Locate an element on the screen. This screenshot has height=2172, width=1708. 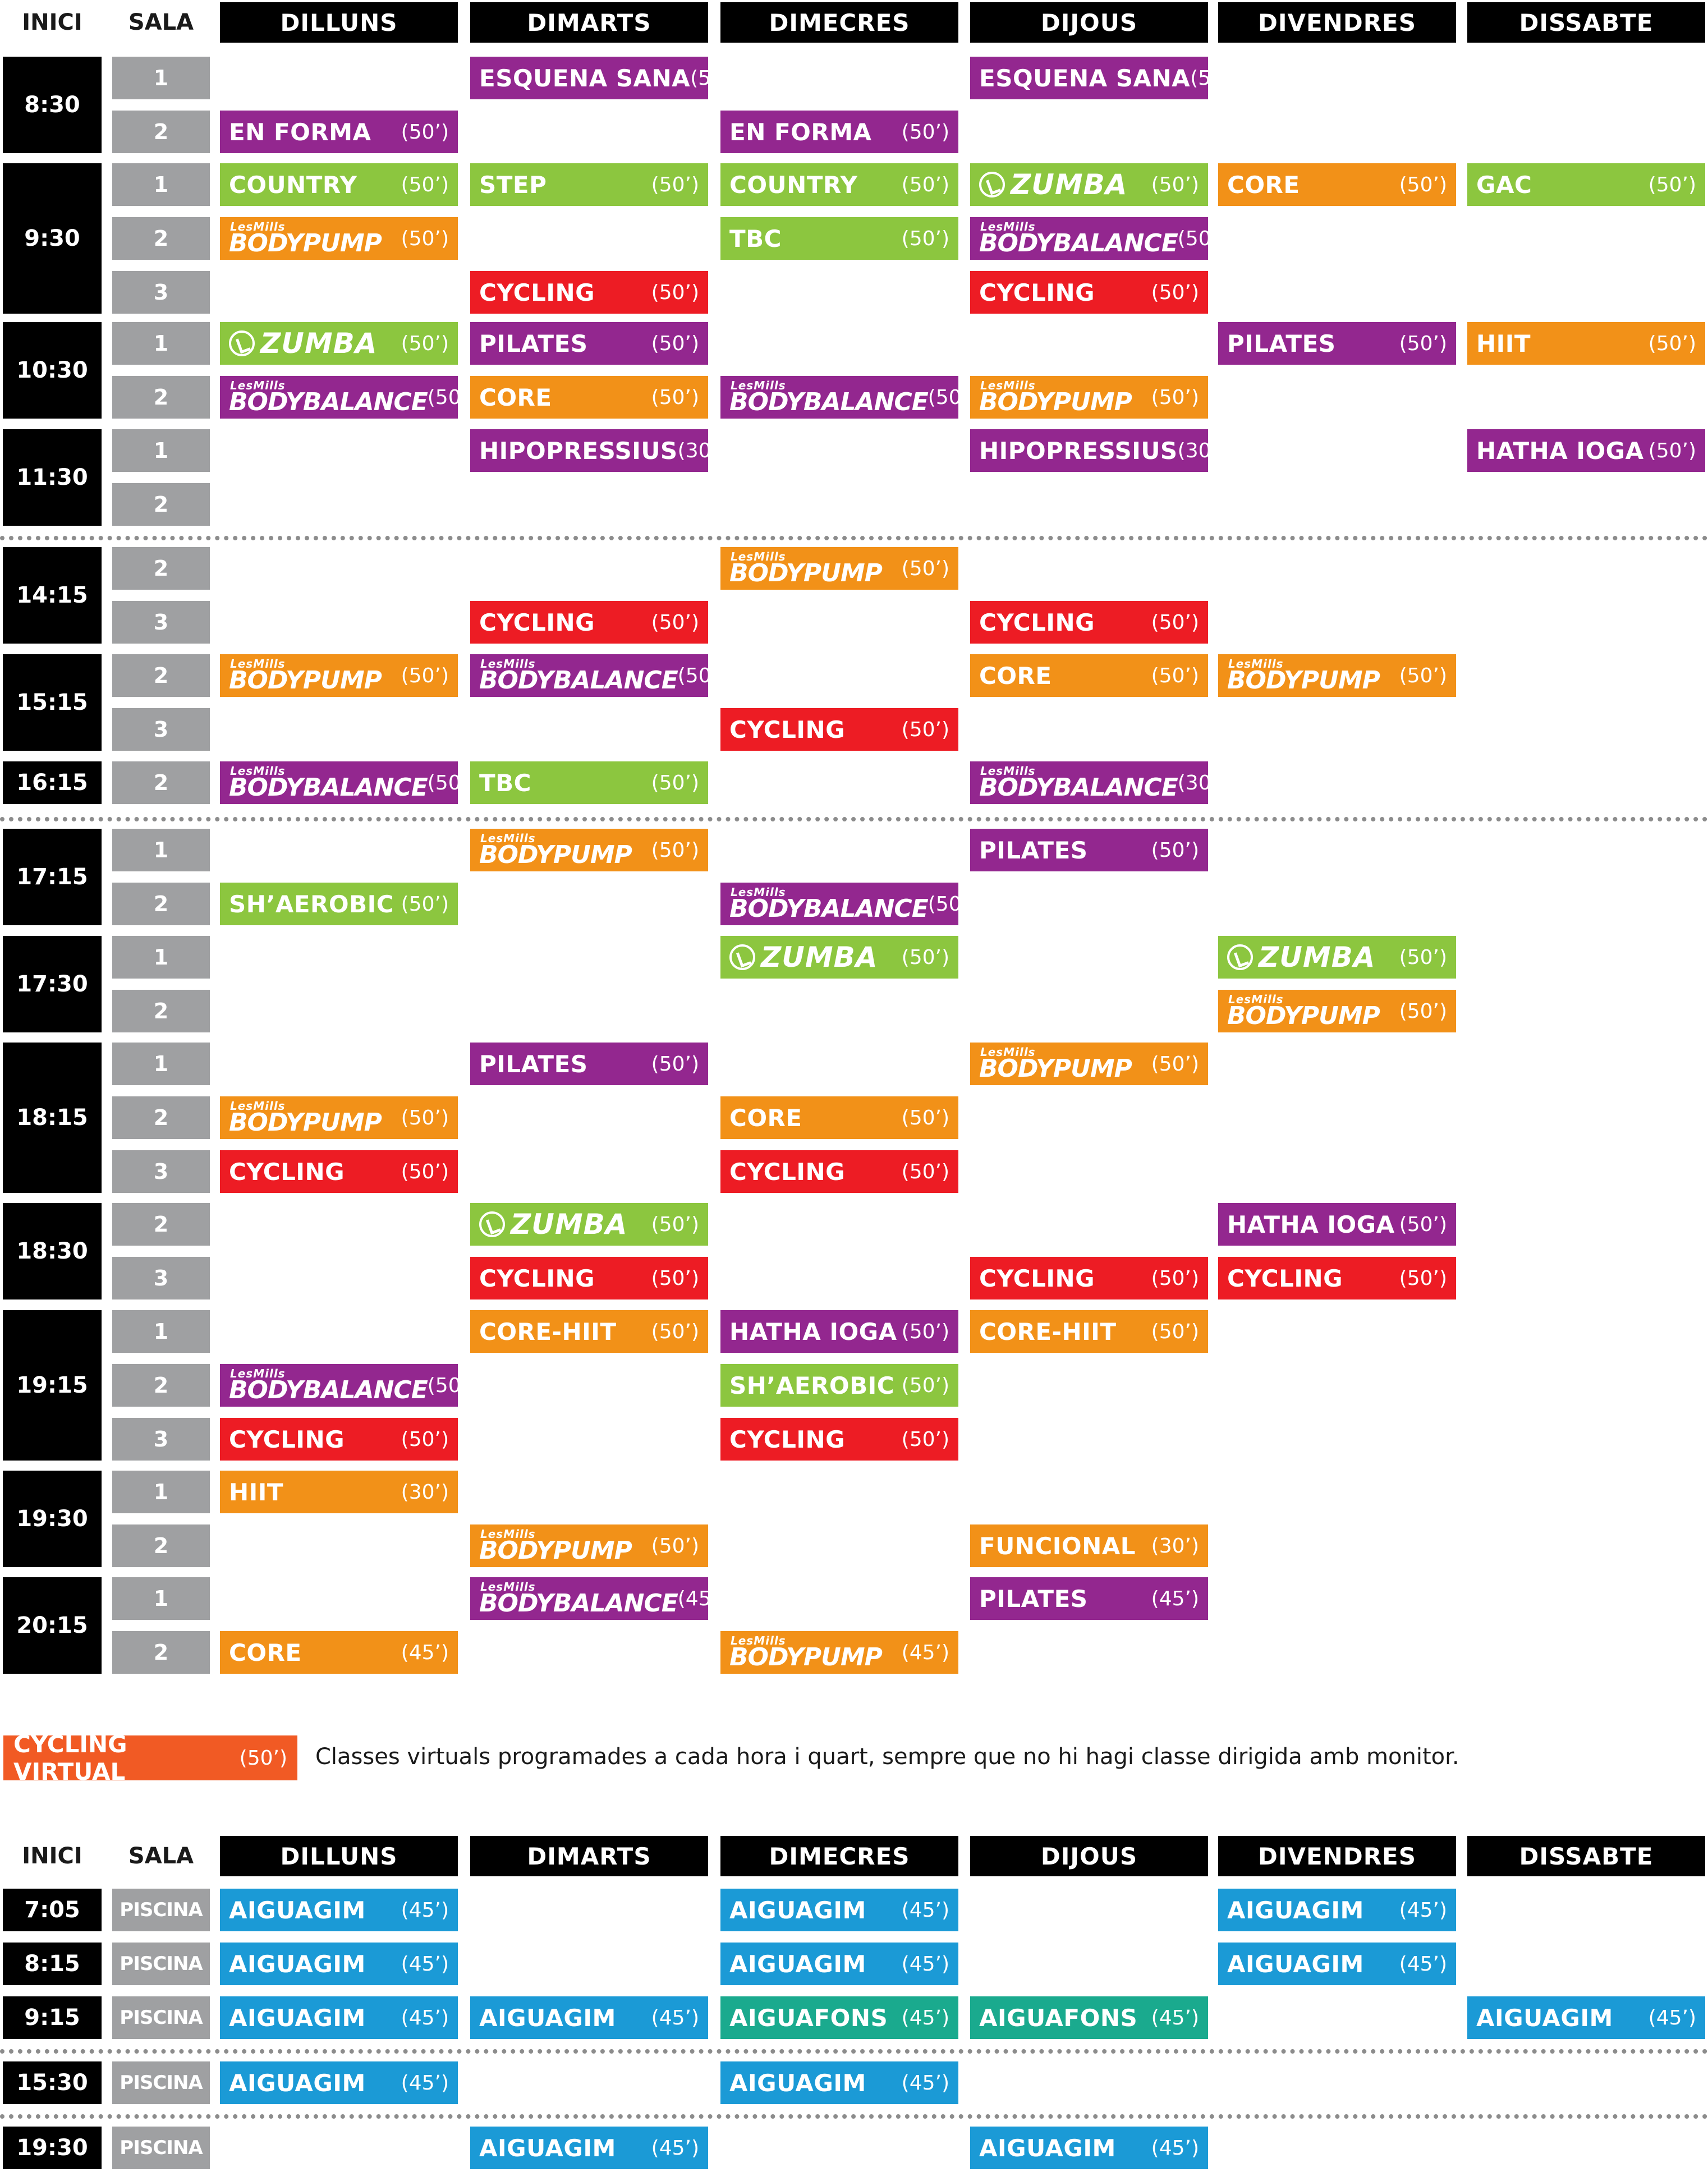
class-cell: GAC (50’) is located at coordinates (1586, 184).